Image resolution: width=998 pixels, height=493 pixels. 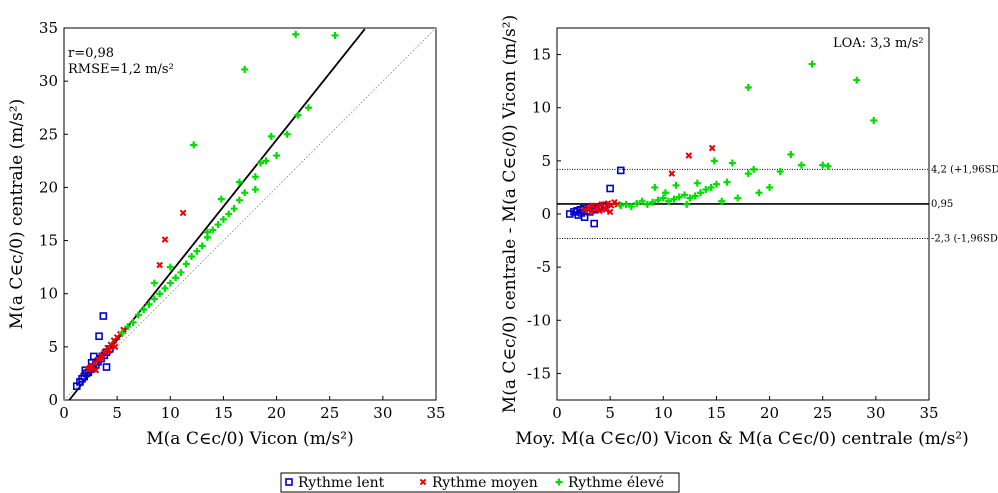 I want to click on right-y-tick-label: 10, so click(x=541, y=108).